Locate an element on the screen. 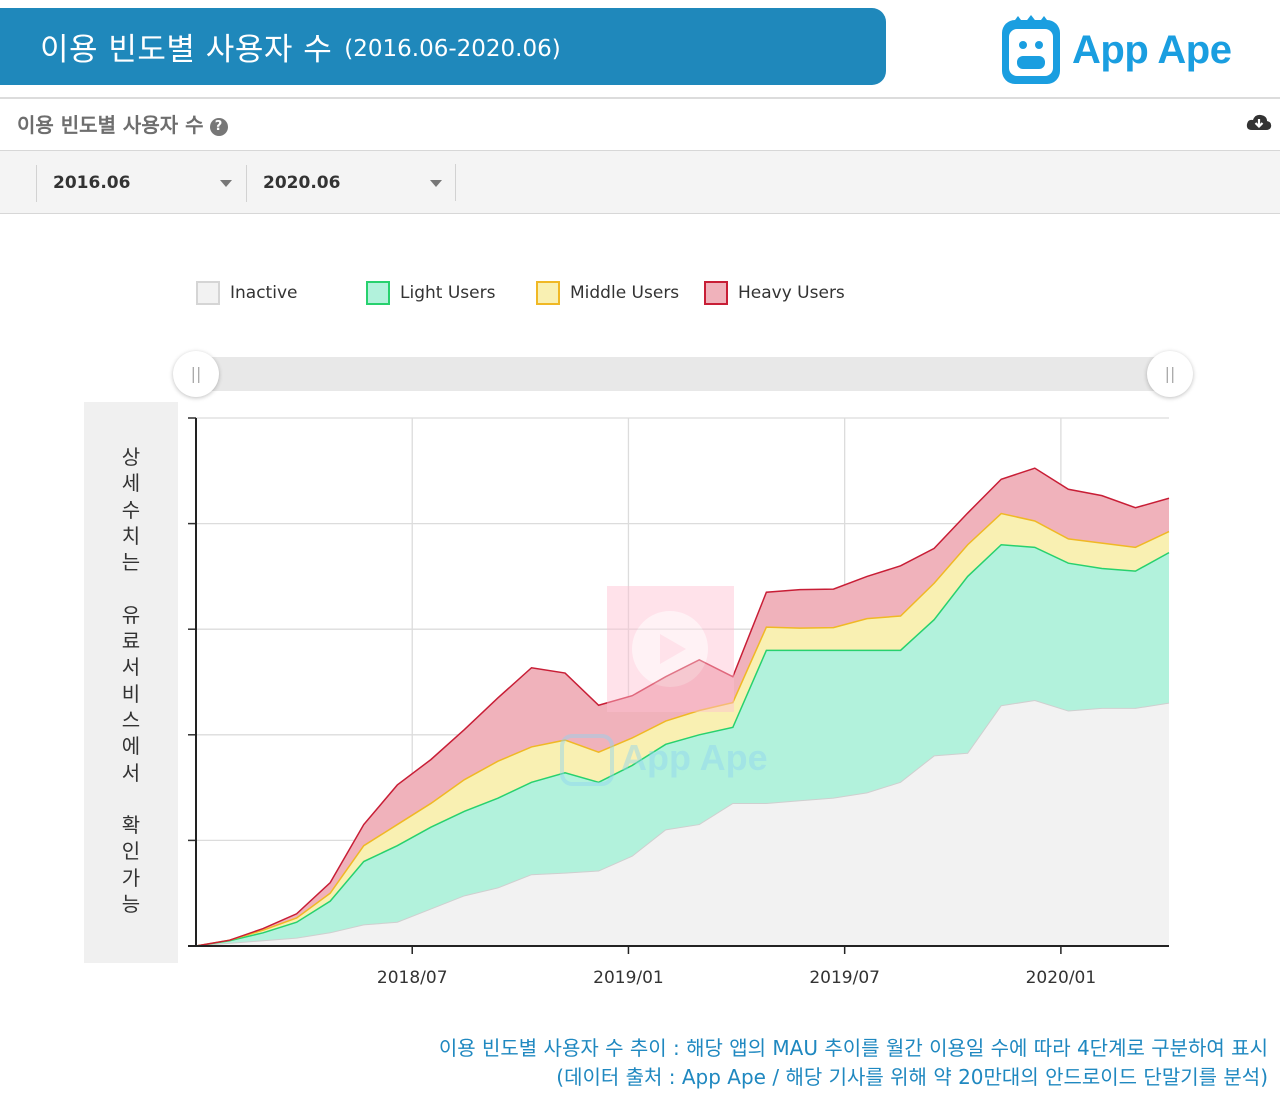  start-date-select: 2016.06 is located at coordinates (141, 183).